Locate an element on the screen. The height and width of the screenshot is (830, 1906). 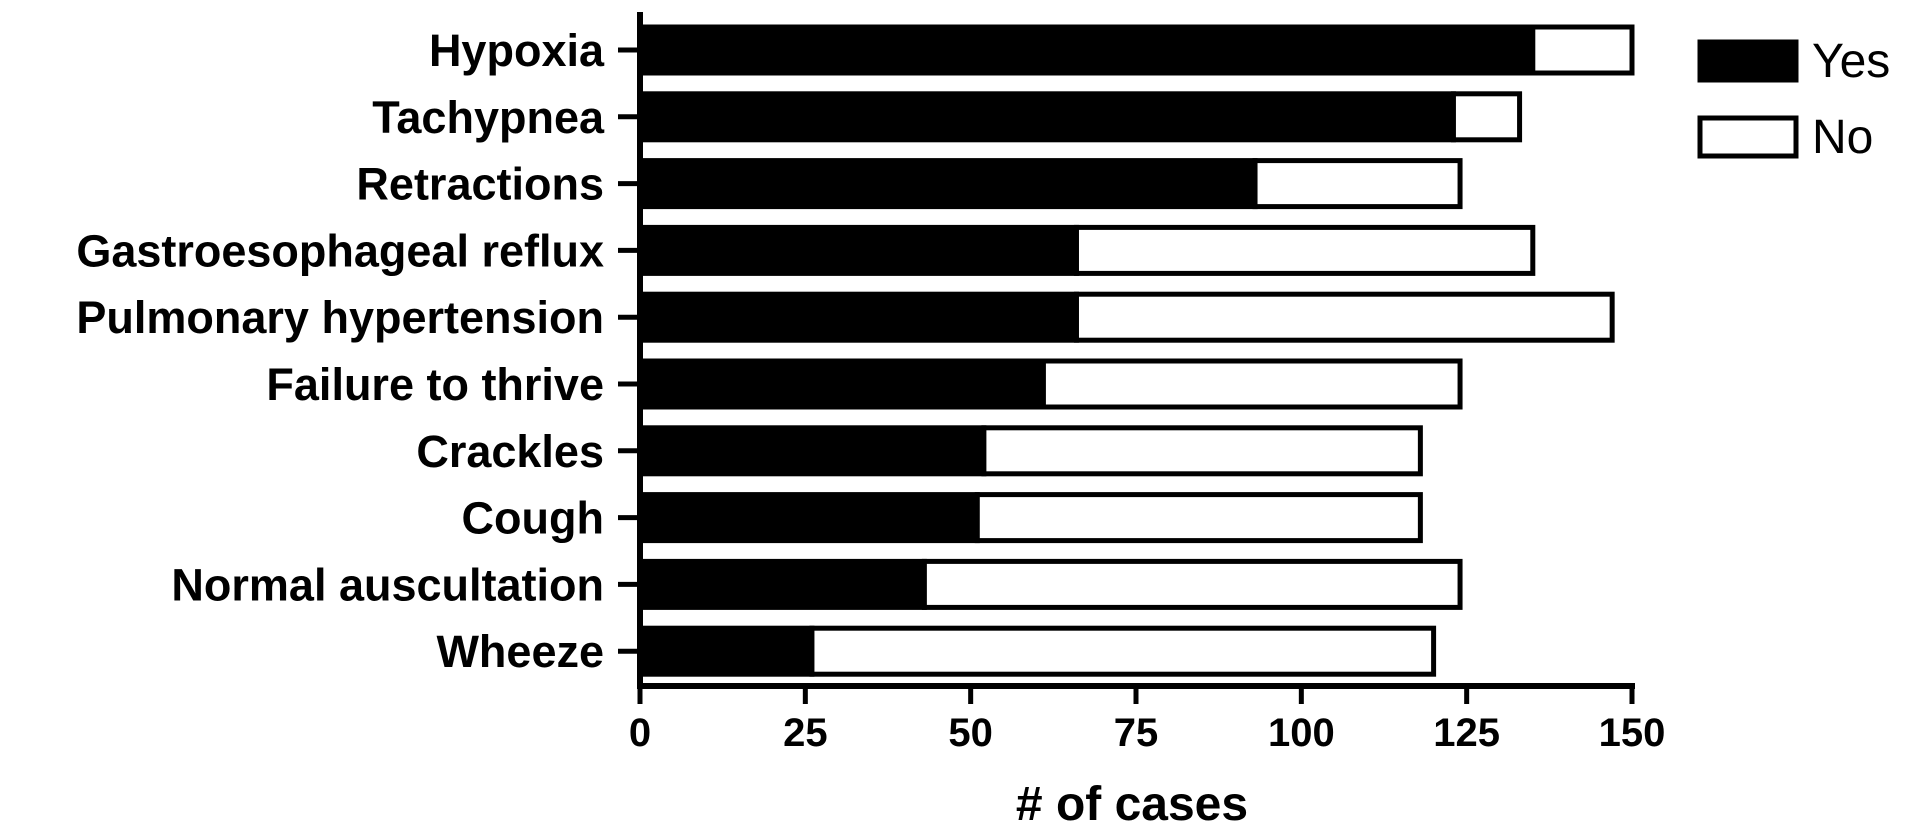
bar-yes-normal-auscultation is located at coordinates (782, 584).